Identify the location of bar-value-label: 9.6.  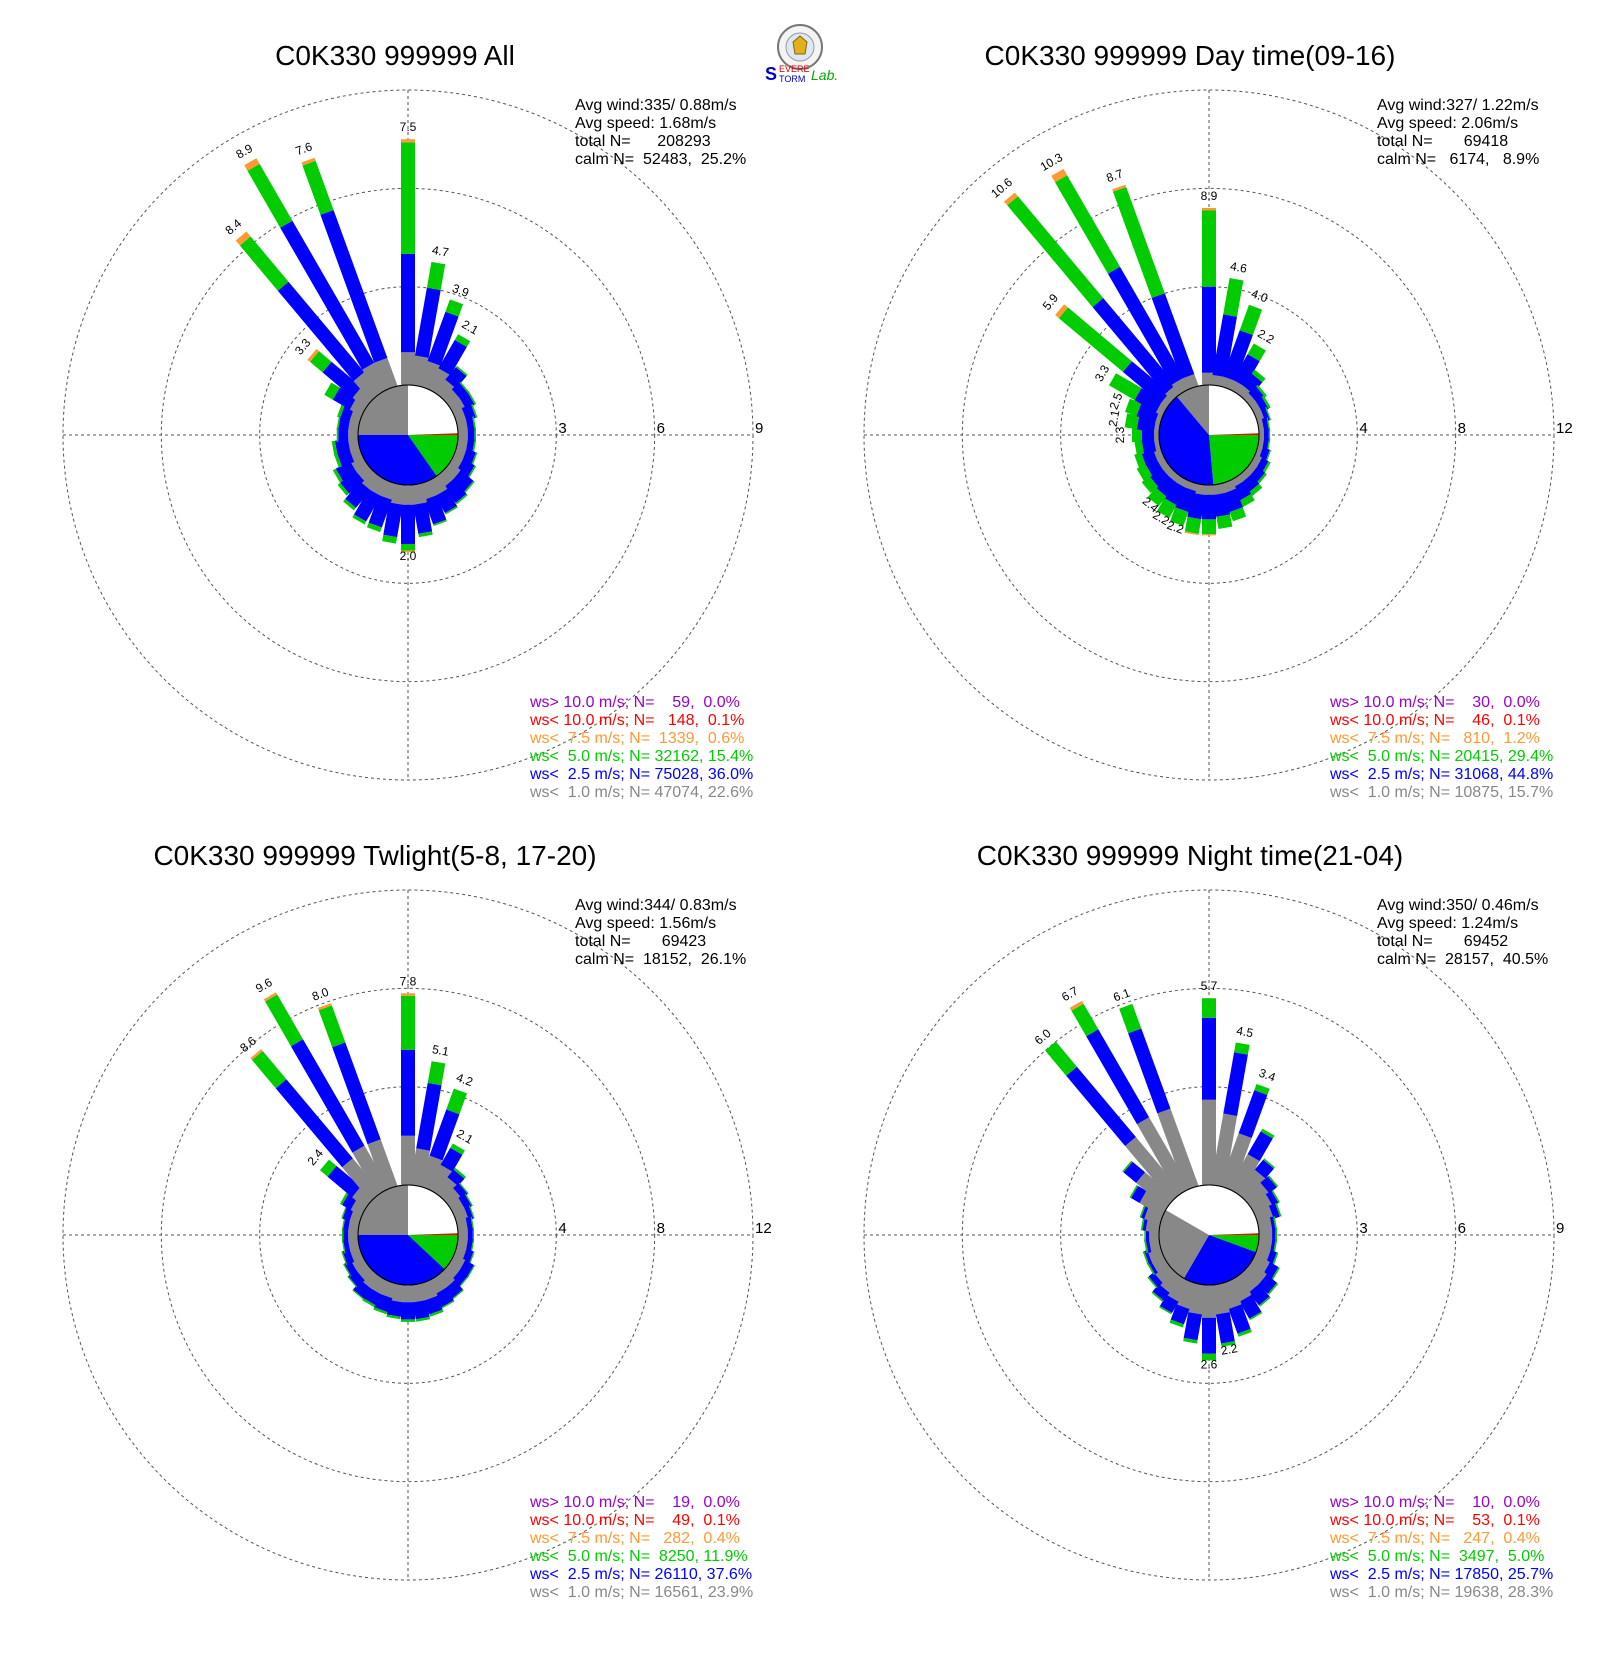
(264, 985).